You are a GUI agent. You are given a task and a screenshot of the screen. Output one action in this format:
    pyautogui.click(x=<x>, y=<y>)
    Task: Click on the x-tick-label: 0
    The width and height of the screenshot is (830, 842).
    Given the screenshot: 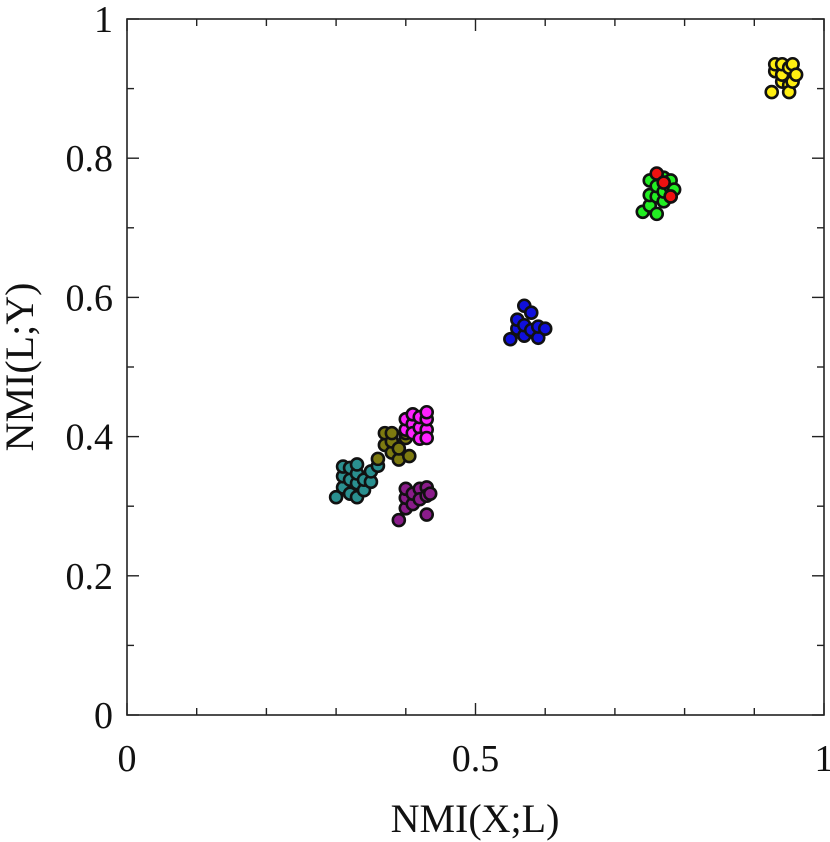 What is the action you would take?
    pyautogui.click(x=127, y=759)
    